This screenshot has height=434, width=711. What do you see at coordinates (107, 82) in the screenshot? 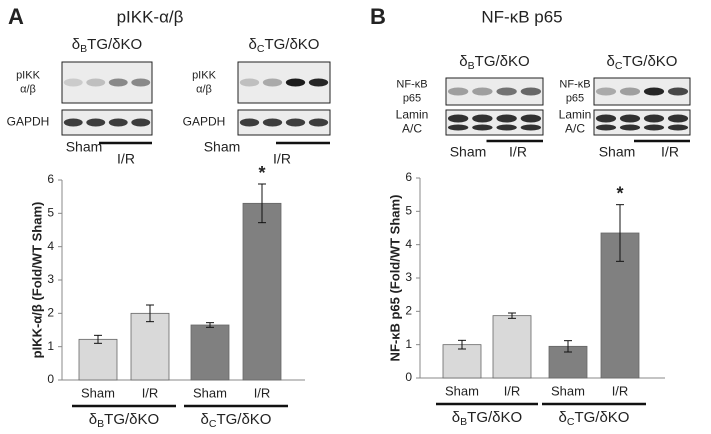
I see `blot-strip` at bounding box center [107, 82].